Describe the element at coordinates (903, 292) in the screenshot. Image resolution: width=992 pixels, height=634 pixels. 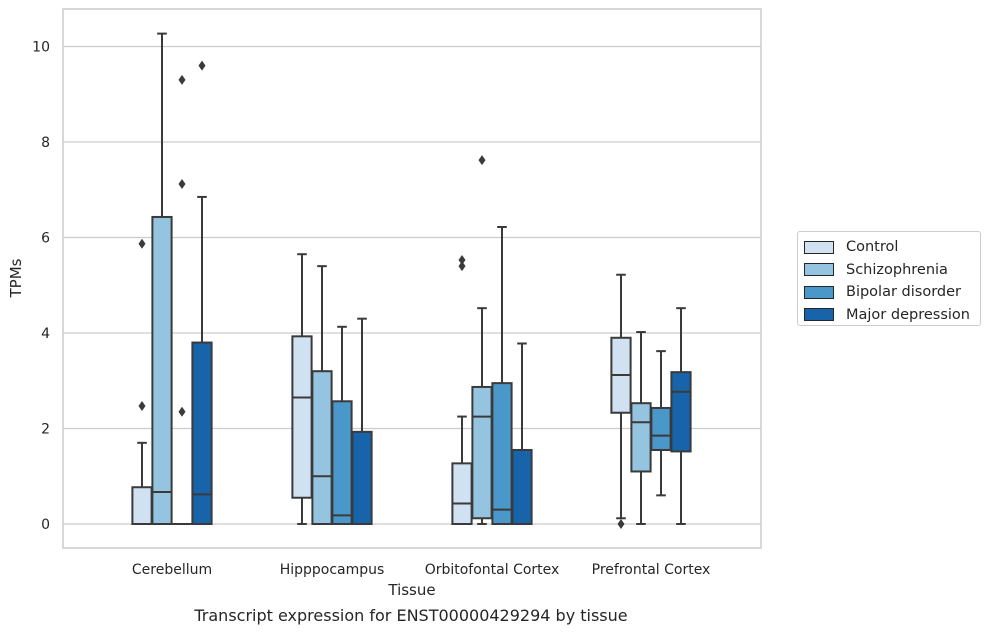
I see `legend-label: Bipolar disorder` at that location.